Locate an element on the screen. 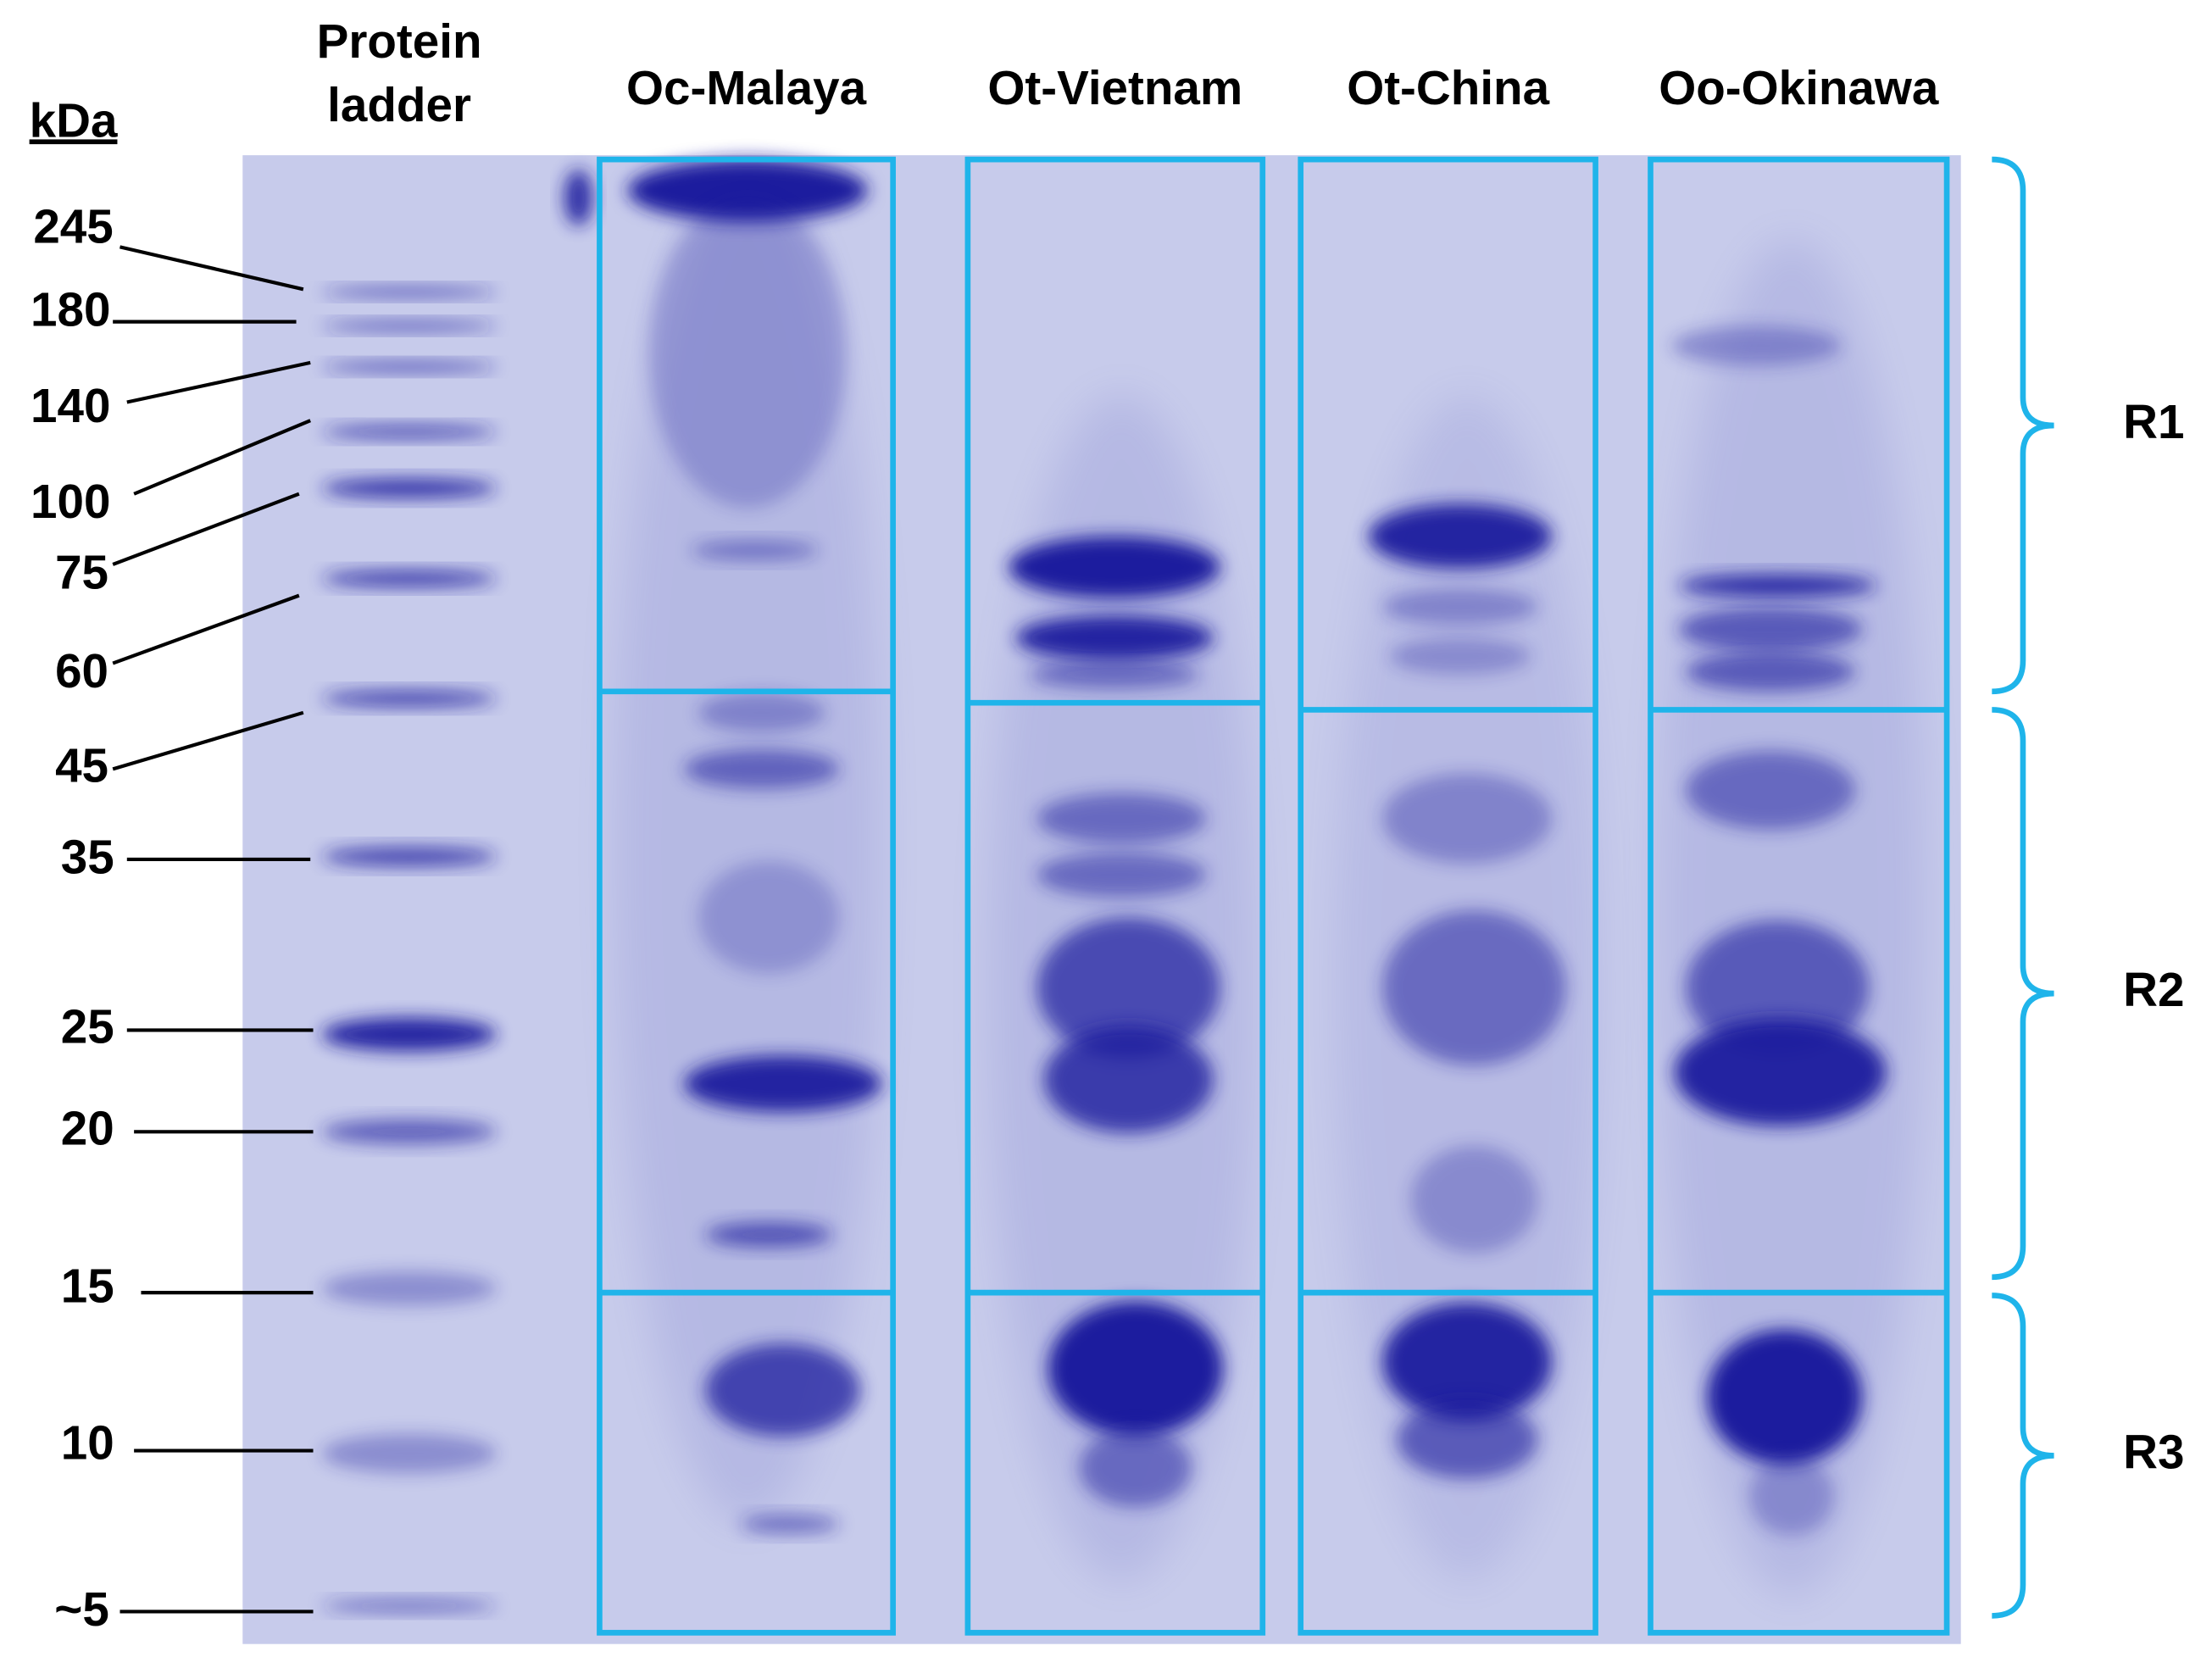 This screenshot has height=1668, width=2212. lane-label: Oc-Malaya is located at coordinates (746, 87).